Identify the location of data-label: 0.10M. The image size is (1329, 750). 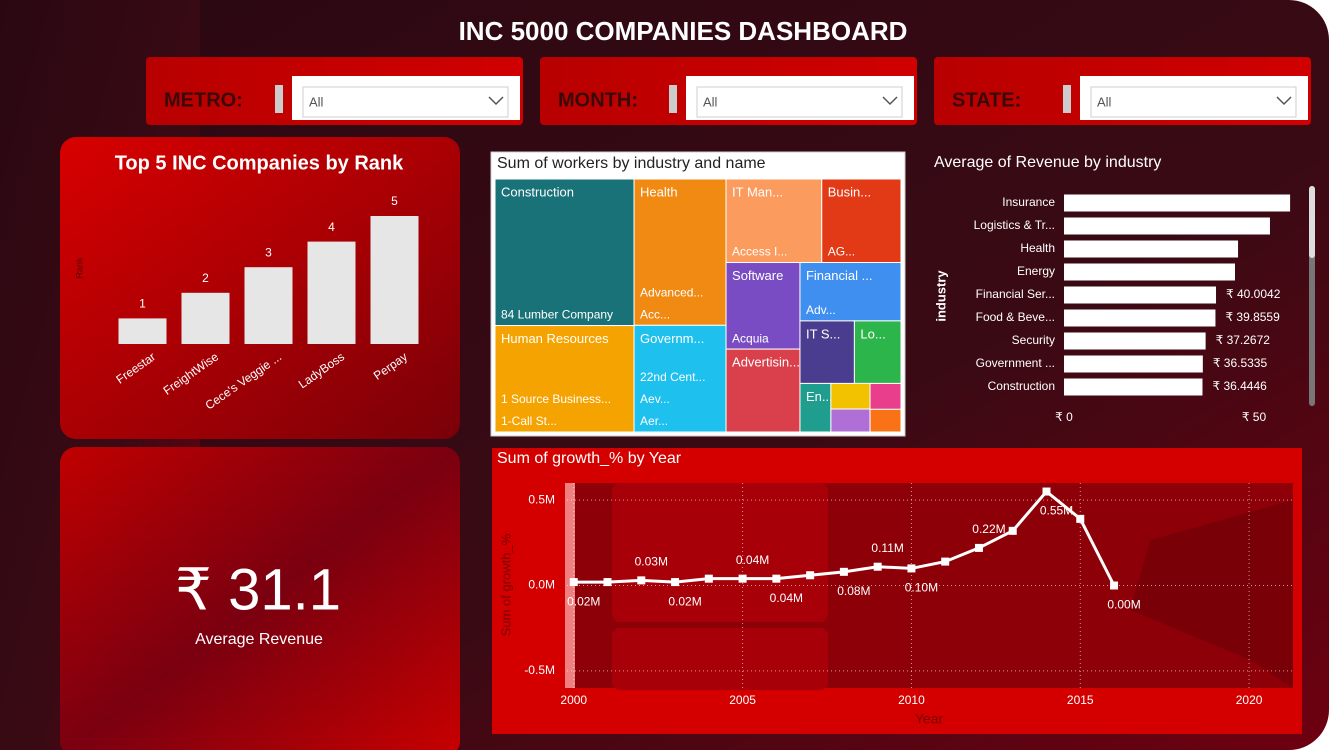
(921, 588).